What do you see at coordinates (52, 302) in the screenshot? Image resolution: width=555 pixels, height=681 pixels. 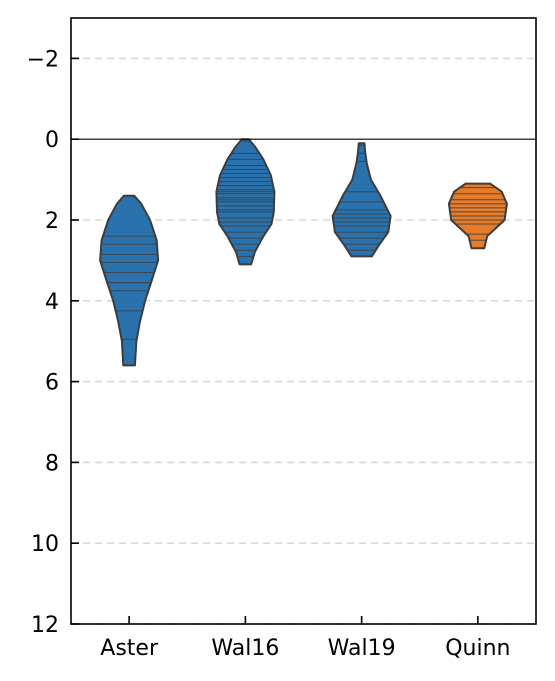 I see `y-tick-label: 4` at bounding box center [52, 302].